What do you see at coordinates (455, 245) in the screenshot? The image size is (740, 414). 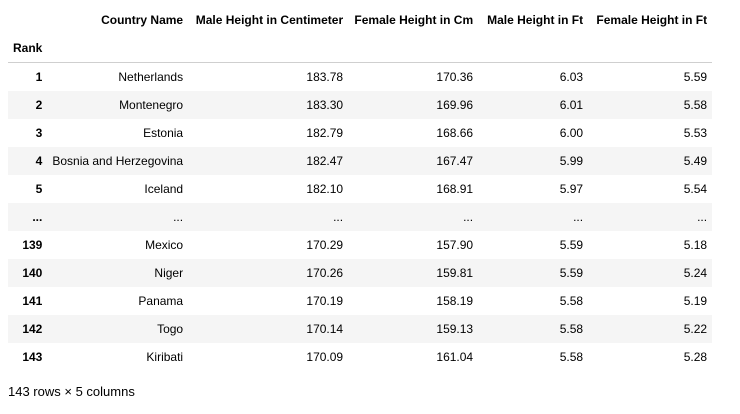 I see `table-cell: 157.90` at bounding box center [455, 245].